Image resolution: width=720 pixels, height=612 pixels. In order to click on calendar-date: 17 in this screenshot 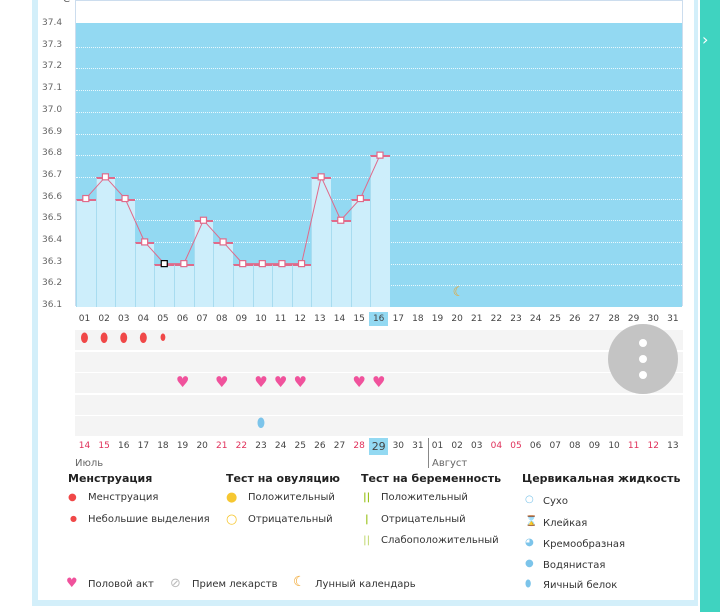, I will do `click(143, 446)`.